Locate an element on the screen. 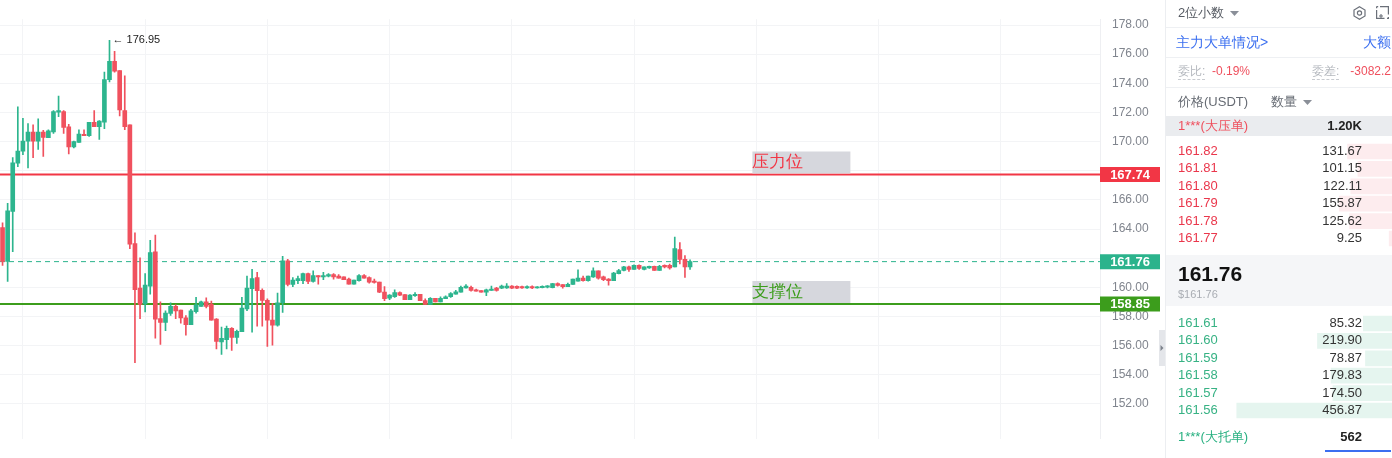  annotation: 压力位 is located at coordinates (778, 162).